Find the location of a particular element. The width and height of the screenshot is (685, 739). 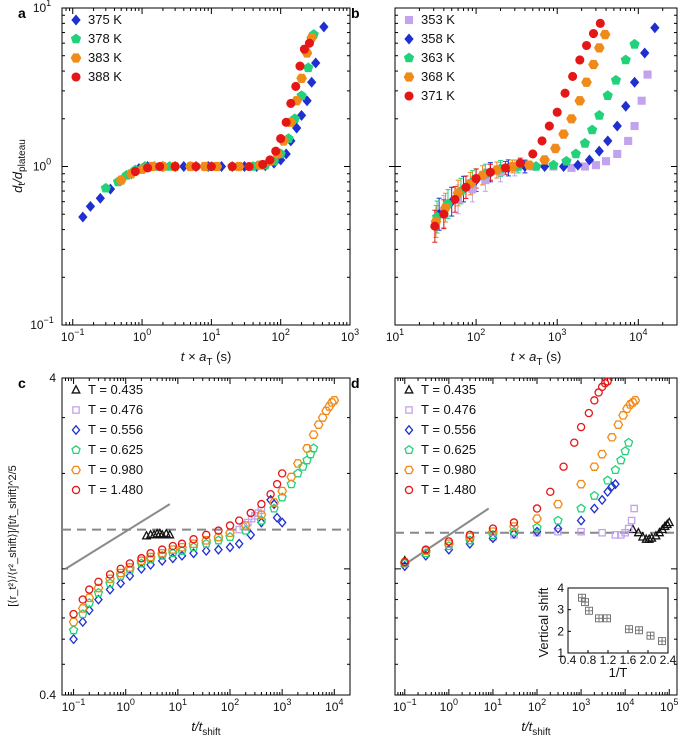

inset-chart: 0.4 0.8 1.2 1.6 2.0 2.4 1 2 3 4 1/T Vertical shift is located at coordinates (606, 630).